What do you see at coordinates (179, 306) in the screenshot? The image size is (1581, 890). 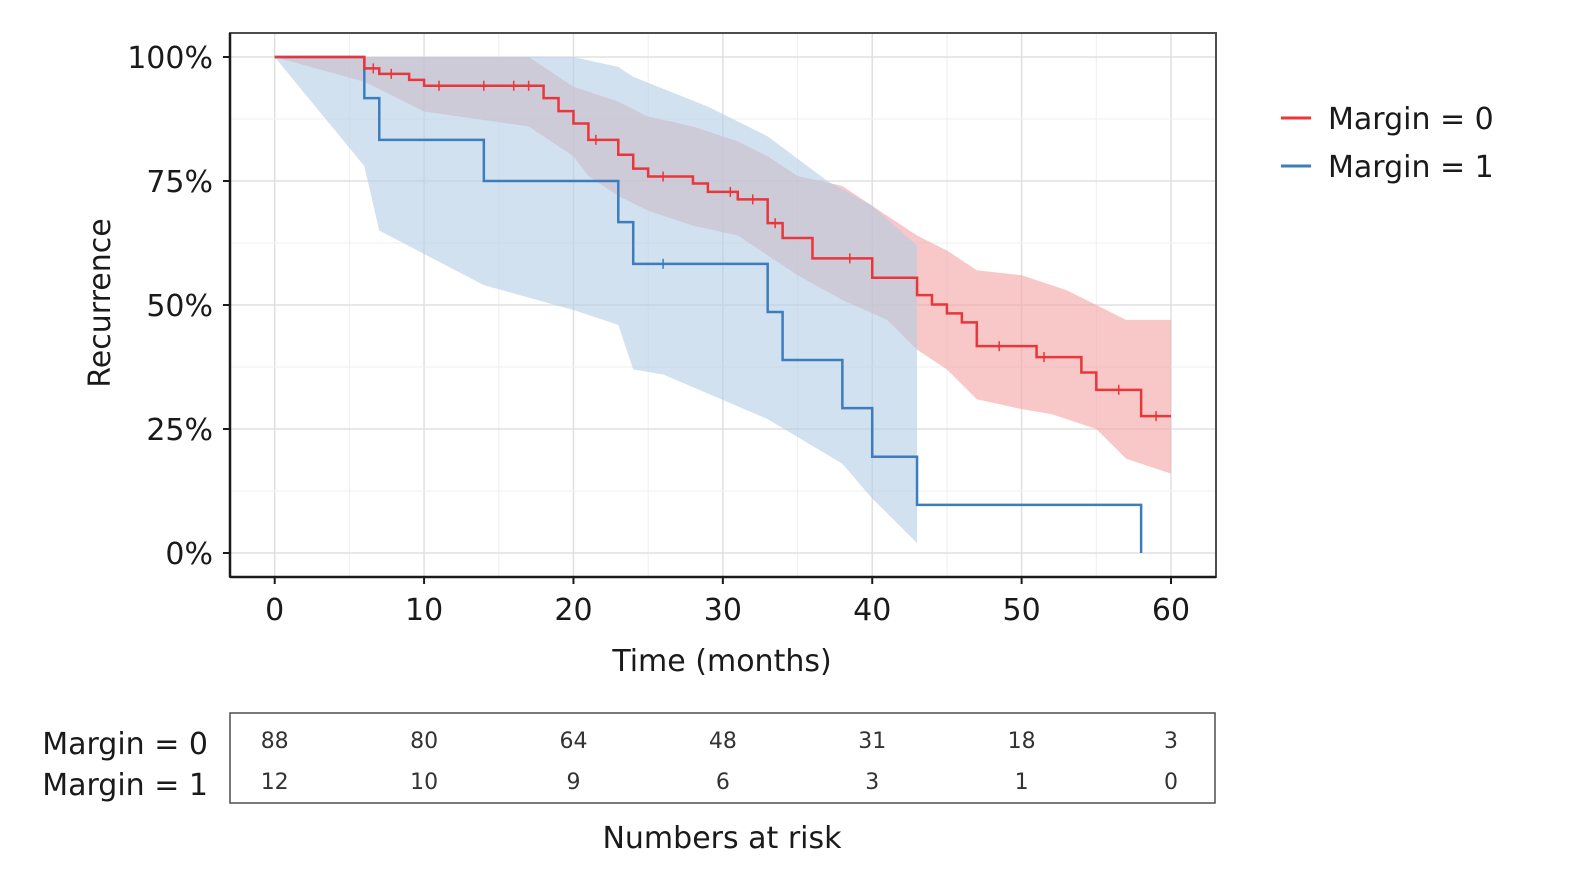 I see `y-tick-label: 50%` at bounding box center [179, 306].